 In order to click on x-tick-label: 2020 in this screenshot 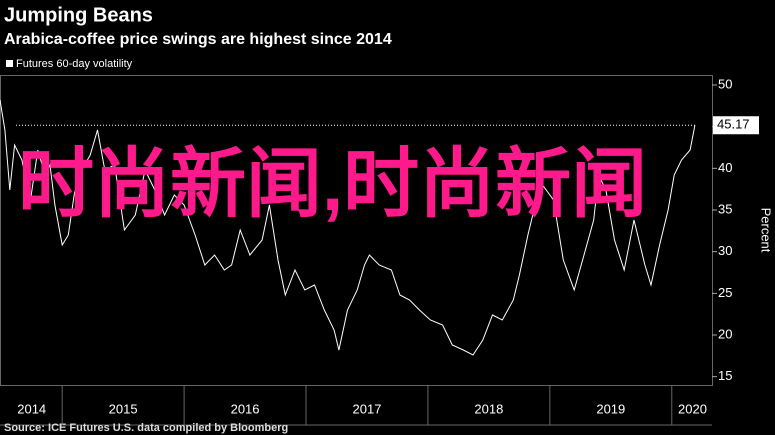, I will do `click(692, 408)`.